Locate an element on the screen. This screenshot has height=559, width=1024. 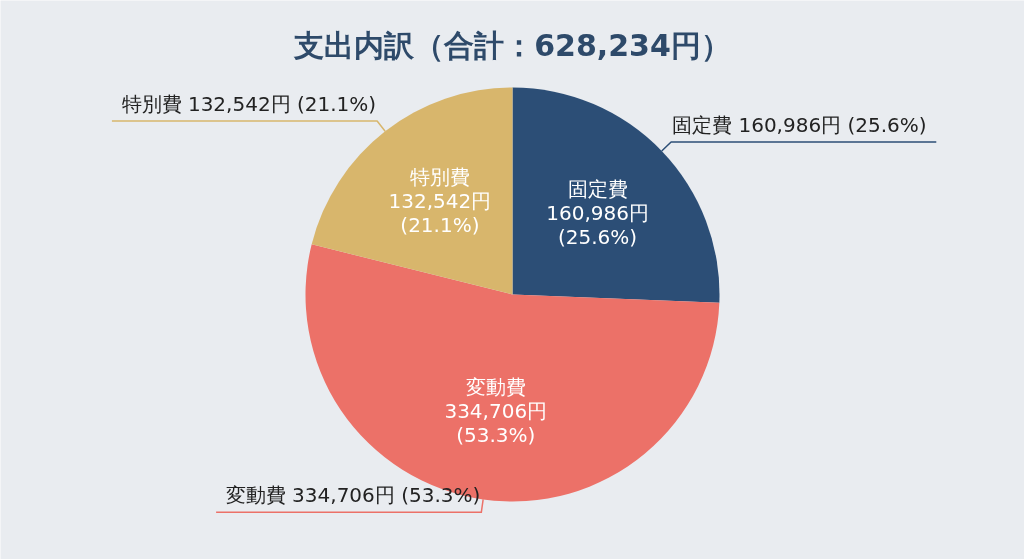
data-label: 132,542円 (21.1%) is located at coordinates (440, 213).